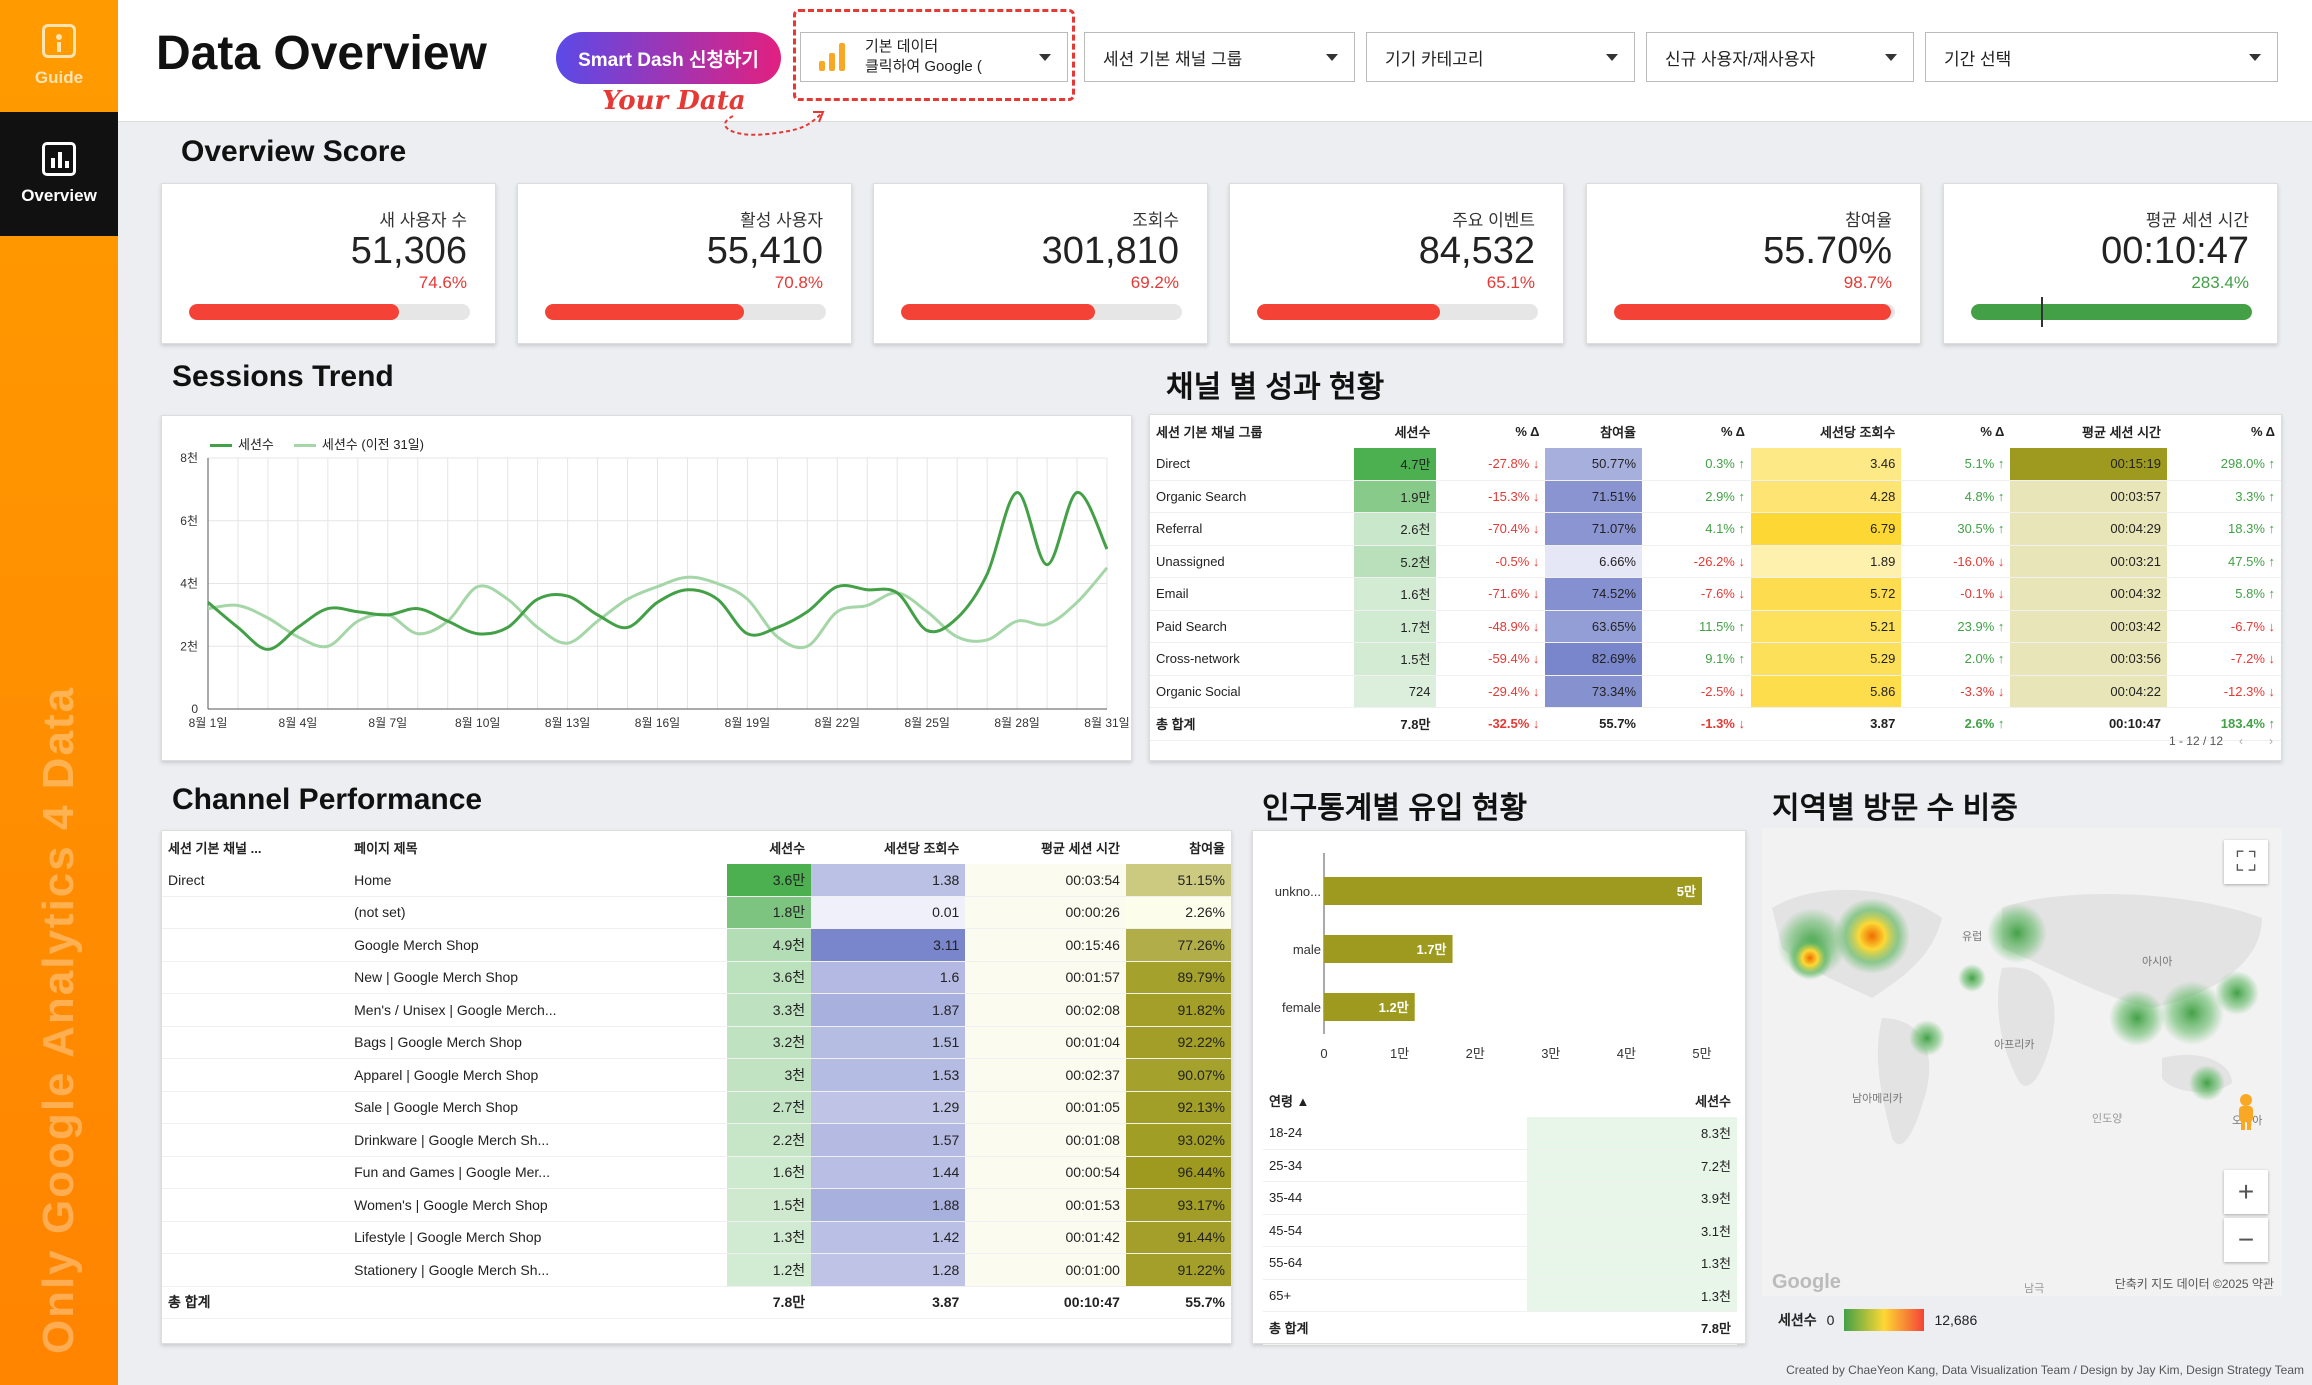 The image size is (2312, 1385). Describe the element at coordinates (769, 1075) in the screenshot. I see `table-cell: 3천` at that location.